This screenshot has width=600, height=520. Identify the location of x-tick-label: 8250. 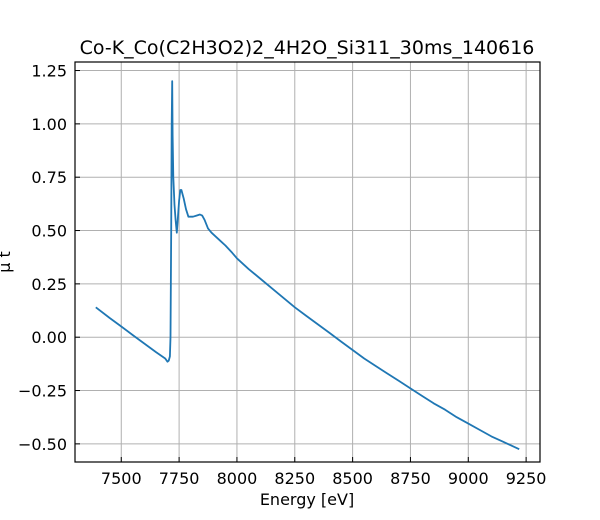
(294, 478).